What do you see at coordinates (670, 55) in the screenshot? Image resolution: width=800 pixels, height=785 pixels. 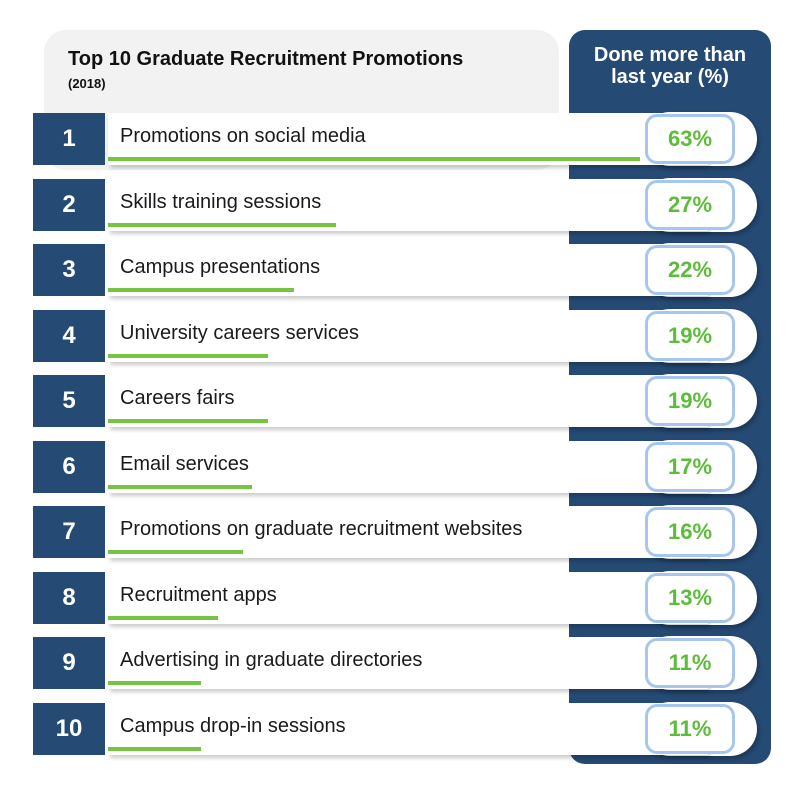 I see `value-column-header-line1: Done more than` at bounding box center [670, 55].